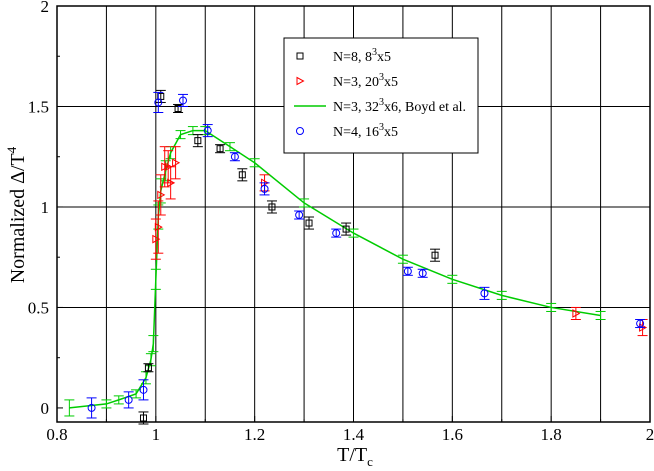 Image resolution: width=654 pixels, height=471 pixels. What do you see at coordinates (551, 434) in the screenshot?
I see `x-tick-label: 1.8` at bounding box center [551, 434].